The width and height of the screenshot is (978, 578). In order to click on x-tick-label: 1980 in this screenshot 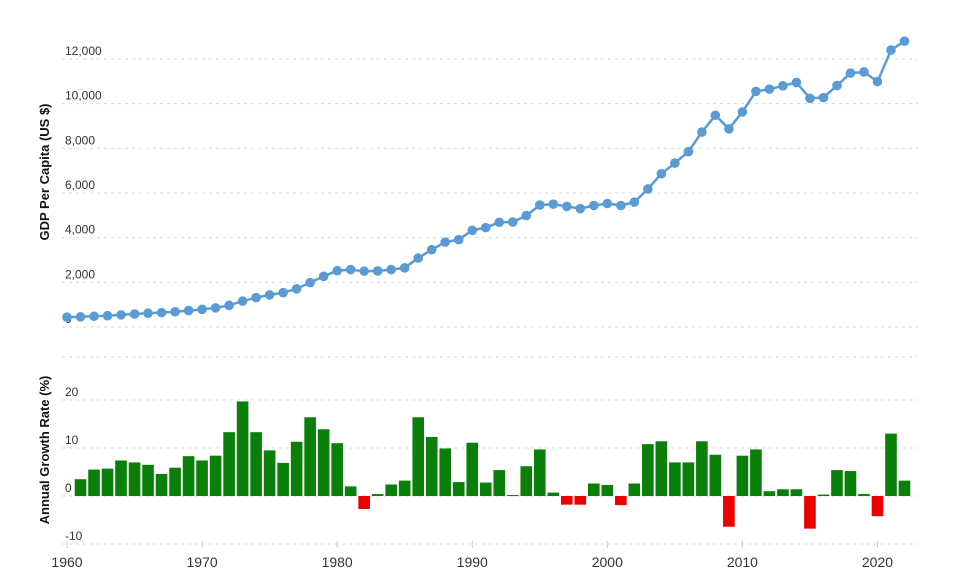, I will do `click(337, 562)`.